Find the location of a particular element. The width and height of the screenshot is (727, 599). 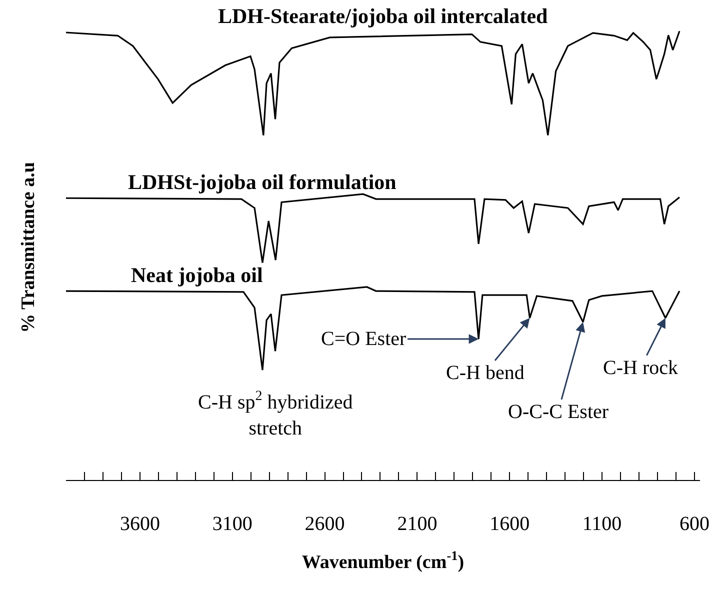

x-tick-label: 1100 is located at coordinates (602, 524).